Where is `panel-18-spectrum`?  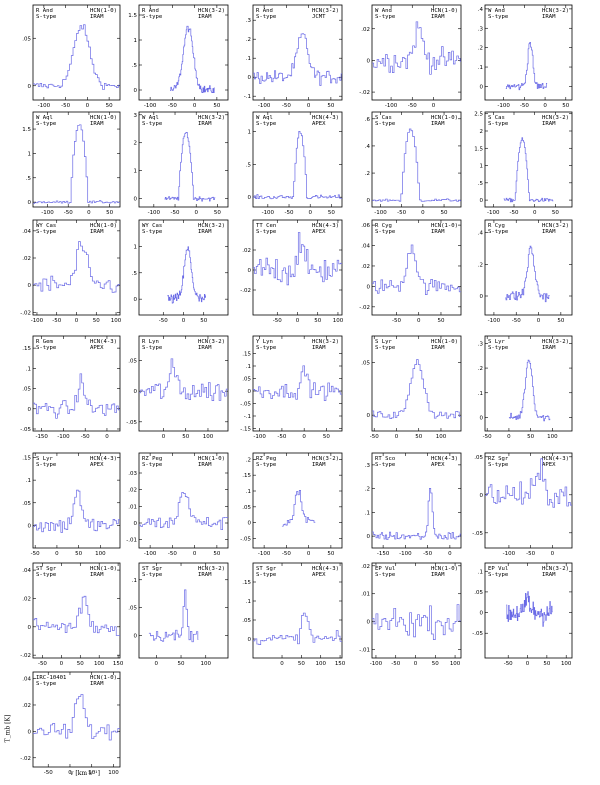 panel-18-spectrum is located at coordinates (297, 383).